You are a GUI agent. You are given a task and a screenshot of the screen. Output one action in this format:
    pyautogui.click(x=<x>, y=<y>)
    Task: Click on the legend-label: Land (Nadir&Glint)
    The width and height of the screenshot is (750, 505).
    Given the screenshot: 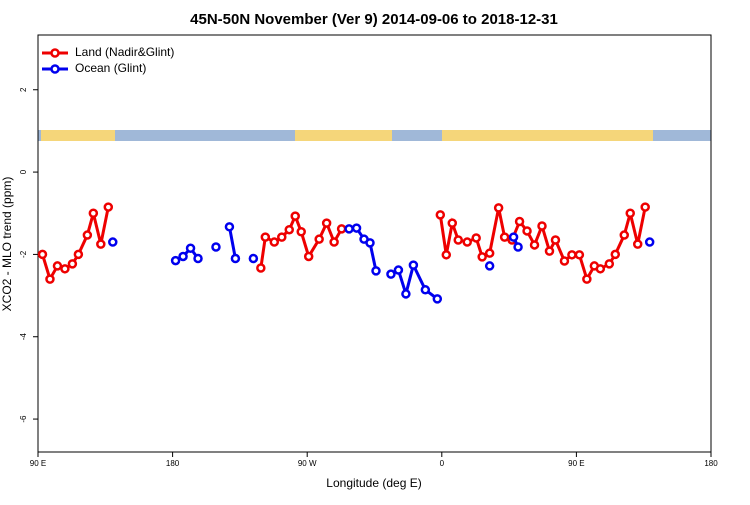 What is the action you would take?
    pyautogui.click(x=124, y=52)
    